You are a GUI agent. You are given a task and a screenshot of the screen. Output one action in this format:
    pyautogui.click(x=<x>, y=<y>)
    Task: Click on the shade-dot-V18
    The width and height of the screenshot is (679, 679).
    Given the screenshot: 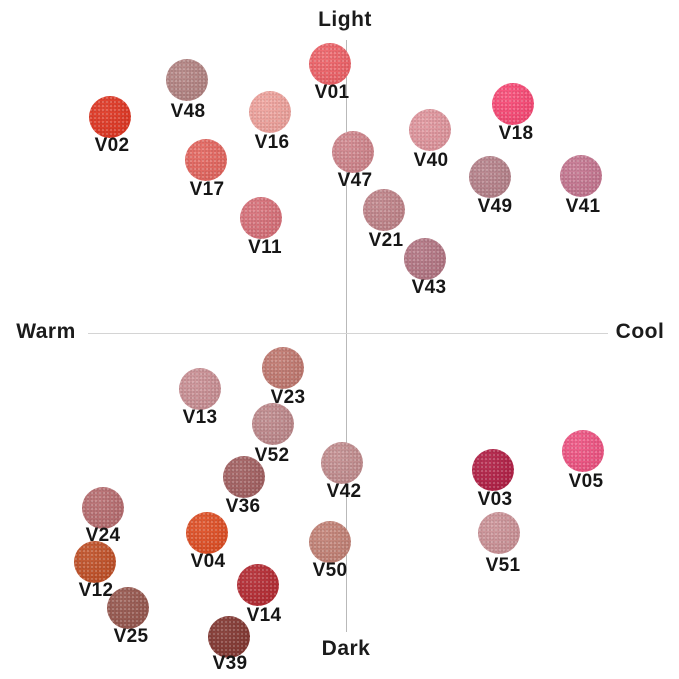 What is the action you would take?
    pyautogui.click(x=513, y=104)
    